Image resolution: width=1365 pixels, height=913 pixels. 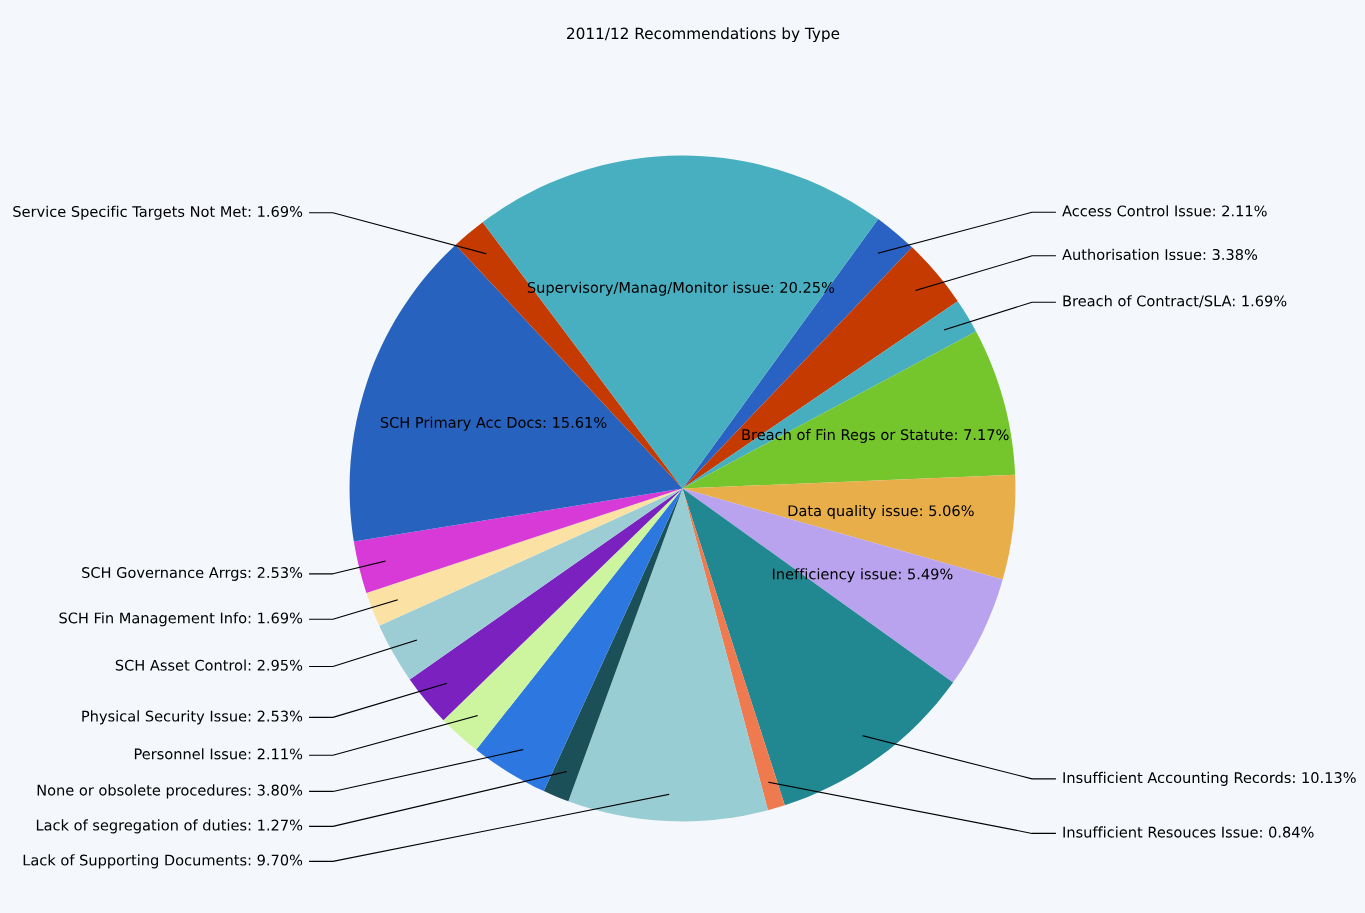 What do you see at coordinates (163, 861) in the screenshot?
I see `slice-label: Lack of Supporting Documents: 9.70%` at bounding box center [163, 861].